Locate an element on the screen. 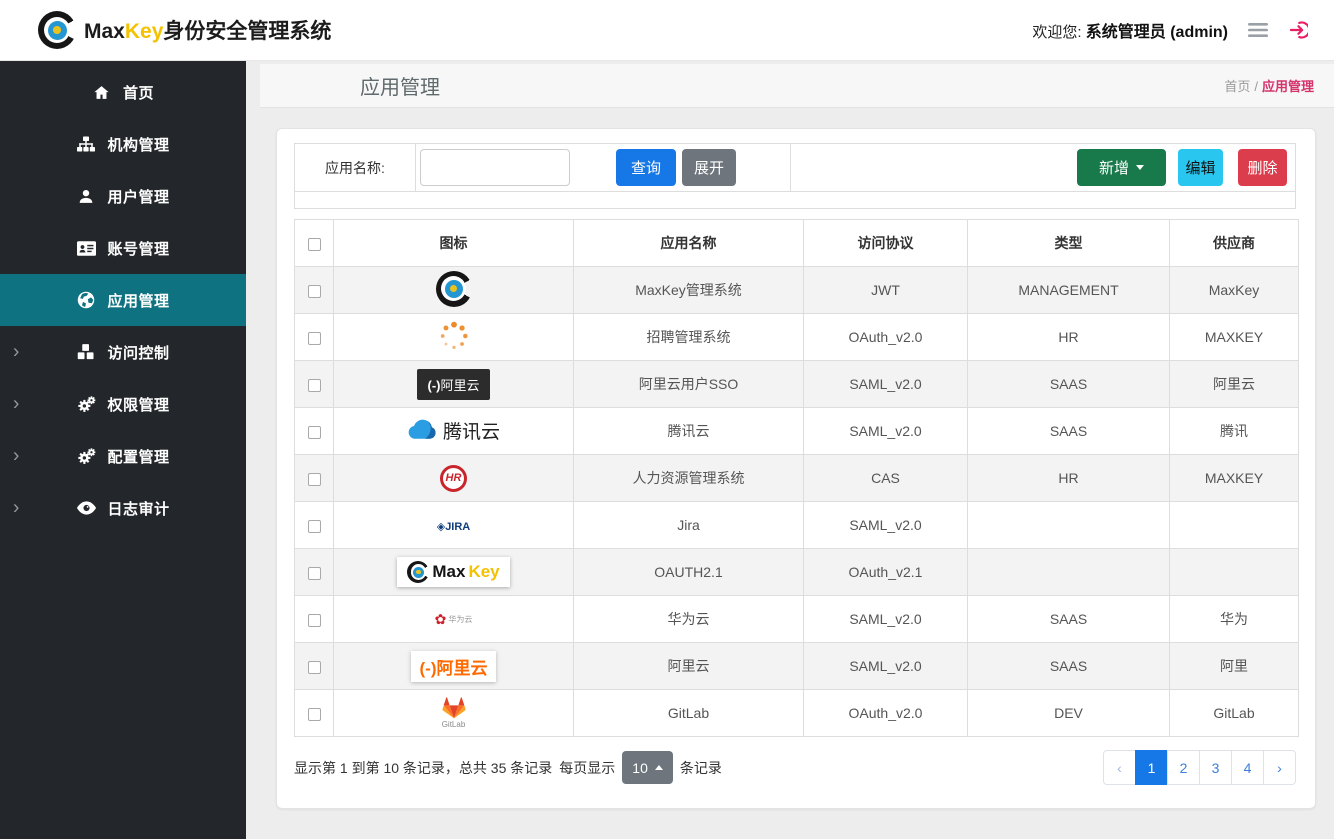 The width and height of the screenshot is (1334, 839). table-row: GitLab GitLab OAuth_v2.0 DEV GitLab is located at coordinates (796, 713).